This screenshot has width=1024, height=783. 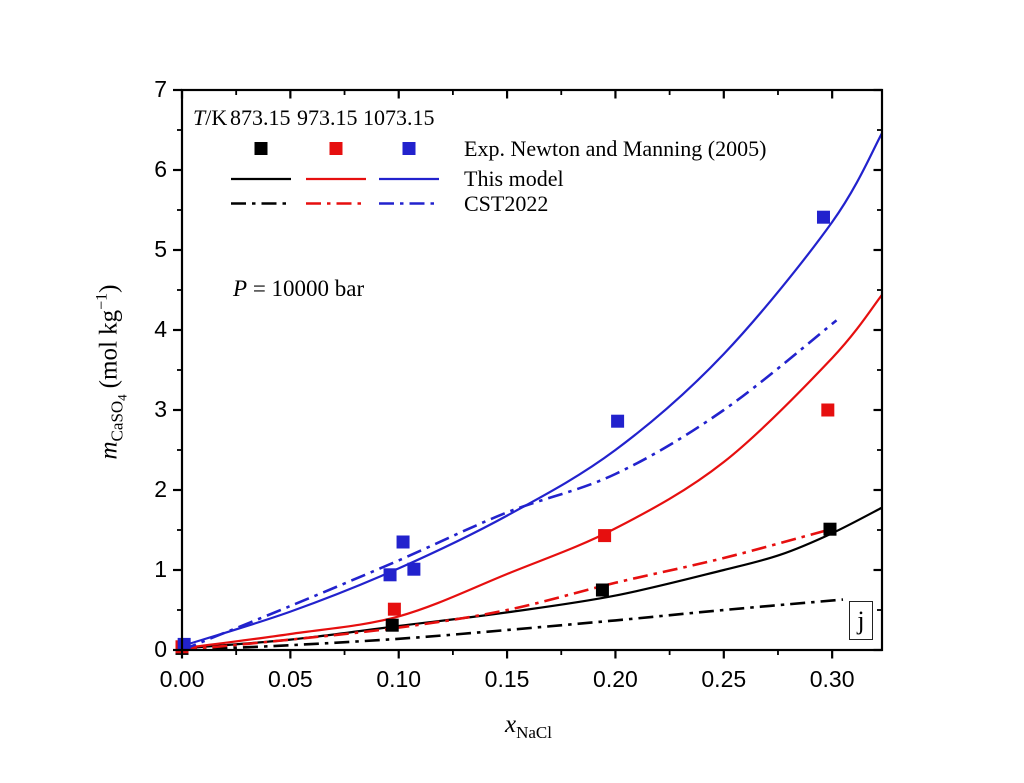 I want to click on legend-square-973.15, so click(x=336, y=148).